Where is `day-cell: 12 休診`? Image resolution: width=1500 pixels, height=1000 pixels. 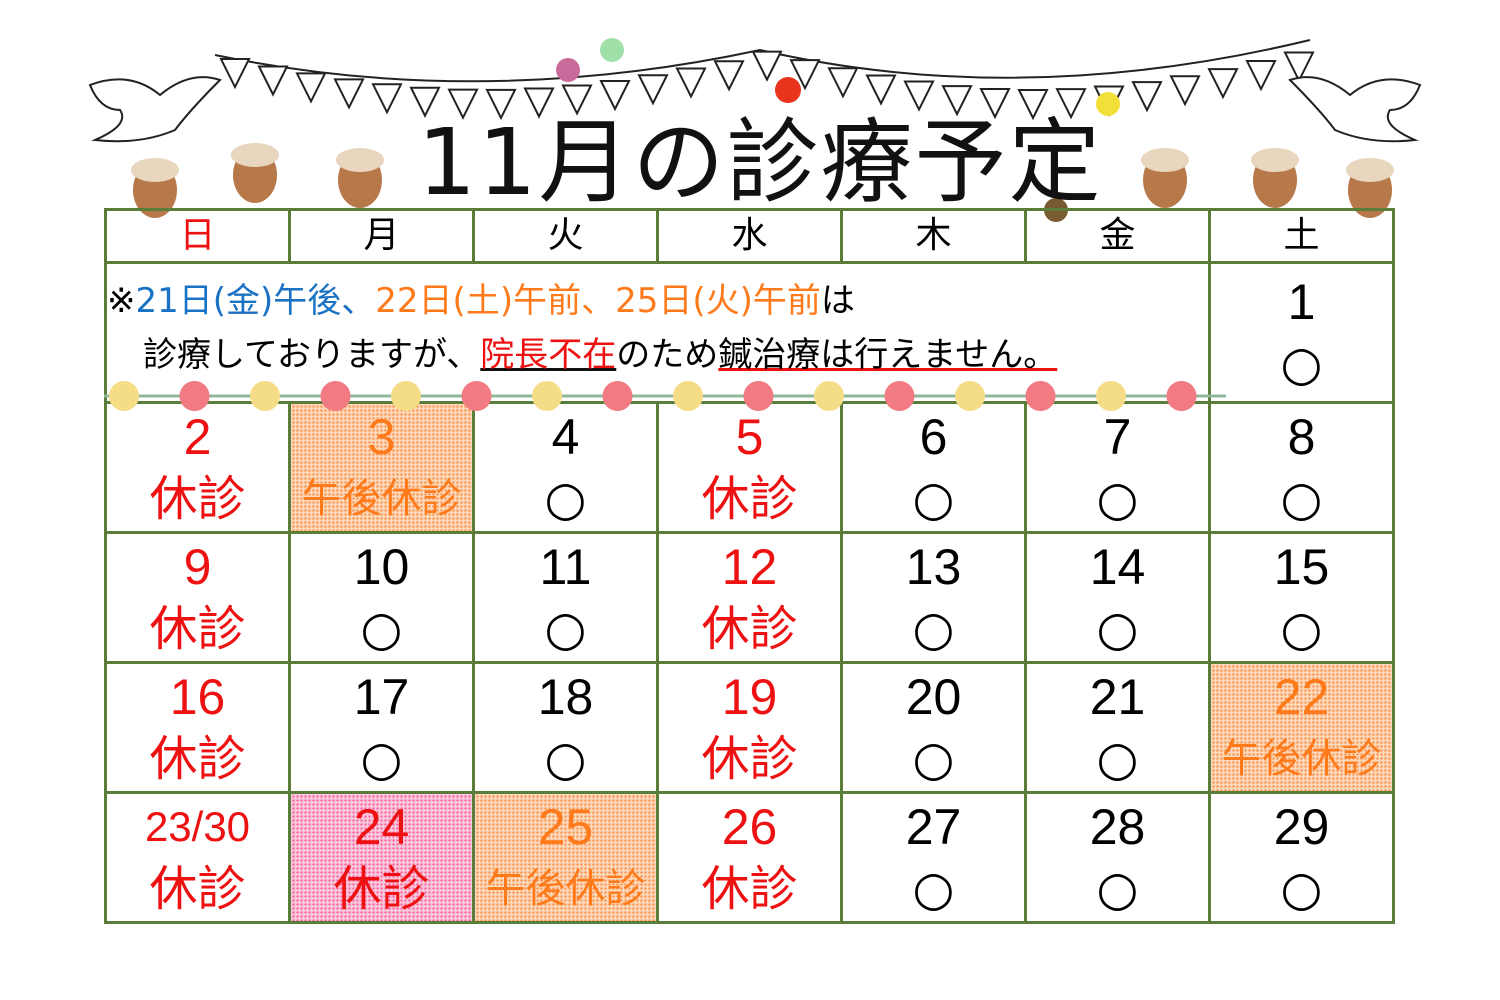
day-cell: 12 休診 is located at coordinates (749, 597).